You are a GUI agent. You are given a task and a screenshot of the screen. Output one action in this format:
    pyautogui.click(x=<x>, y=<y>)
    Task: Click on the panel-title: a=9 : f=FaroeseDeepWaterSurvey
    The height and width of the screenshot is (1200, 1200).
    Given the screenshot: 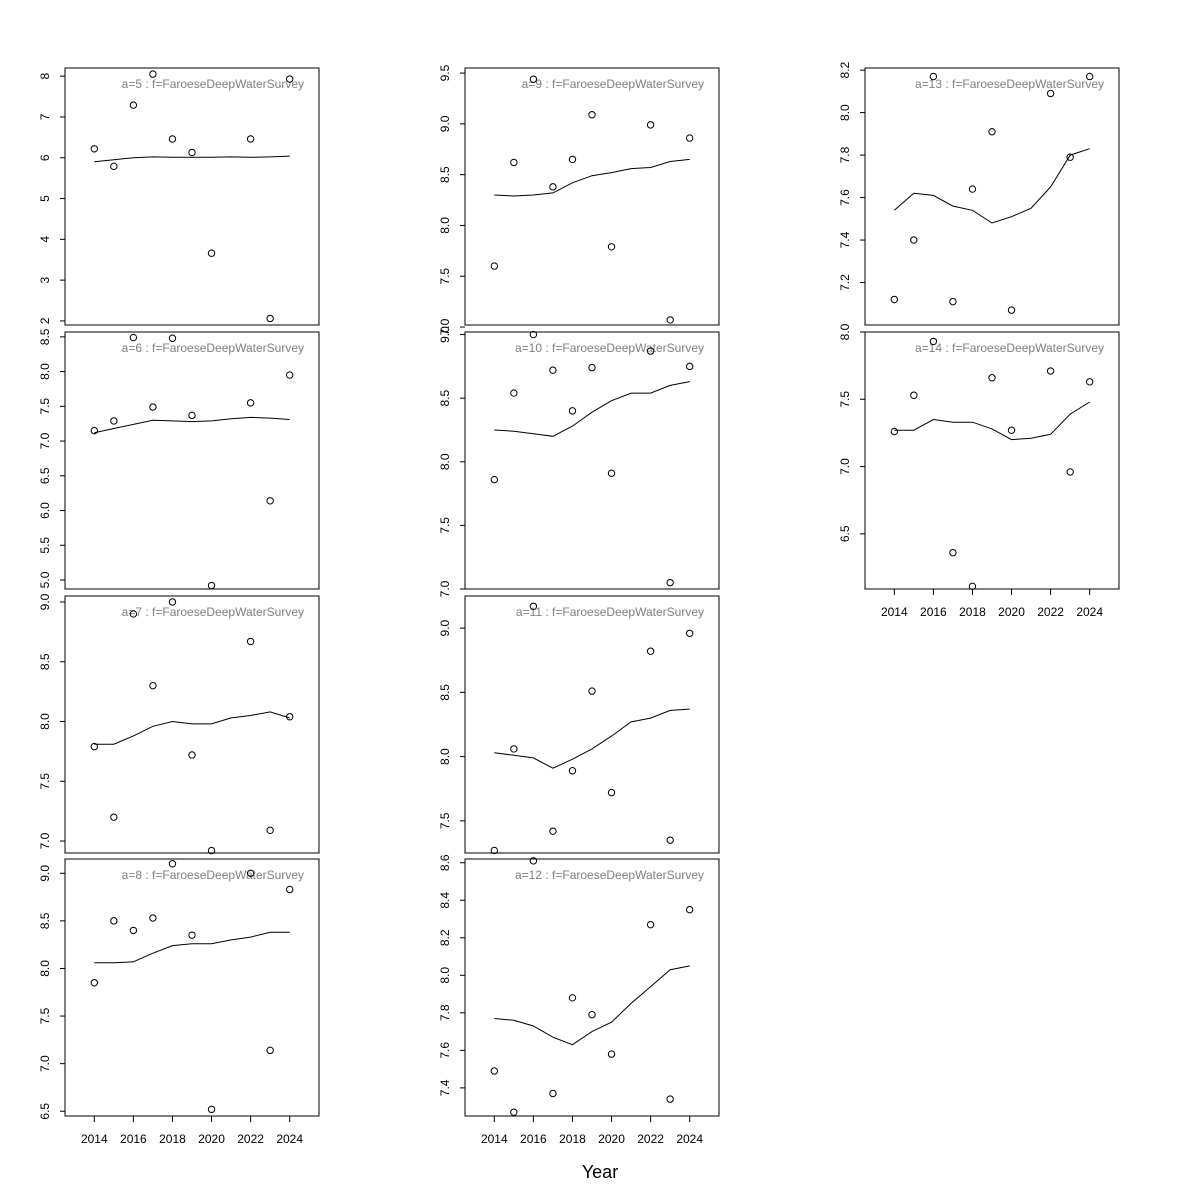 What is the action you would take?
    pyautogui.click(x=613, y=84)
    